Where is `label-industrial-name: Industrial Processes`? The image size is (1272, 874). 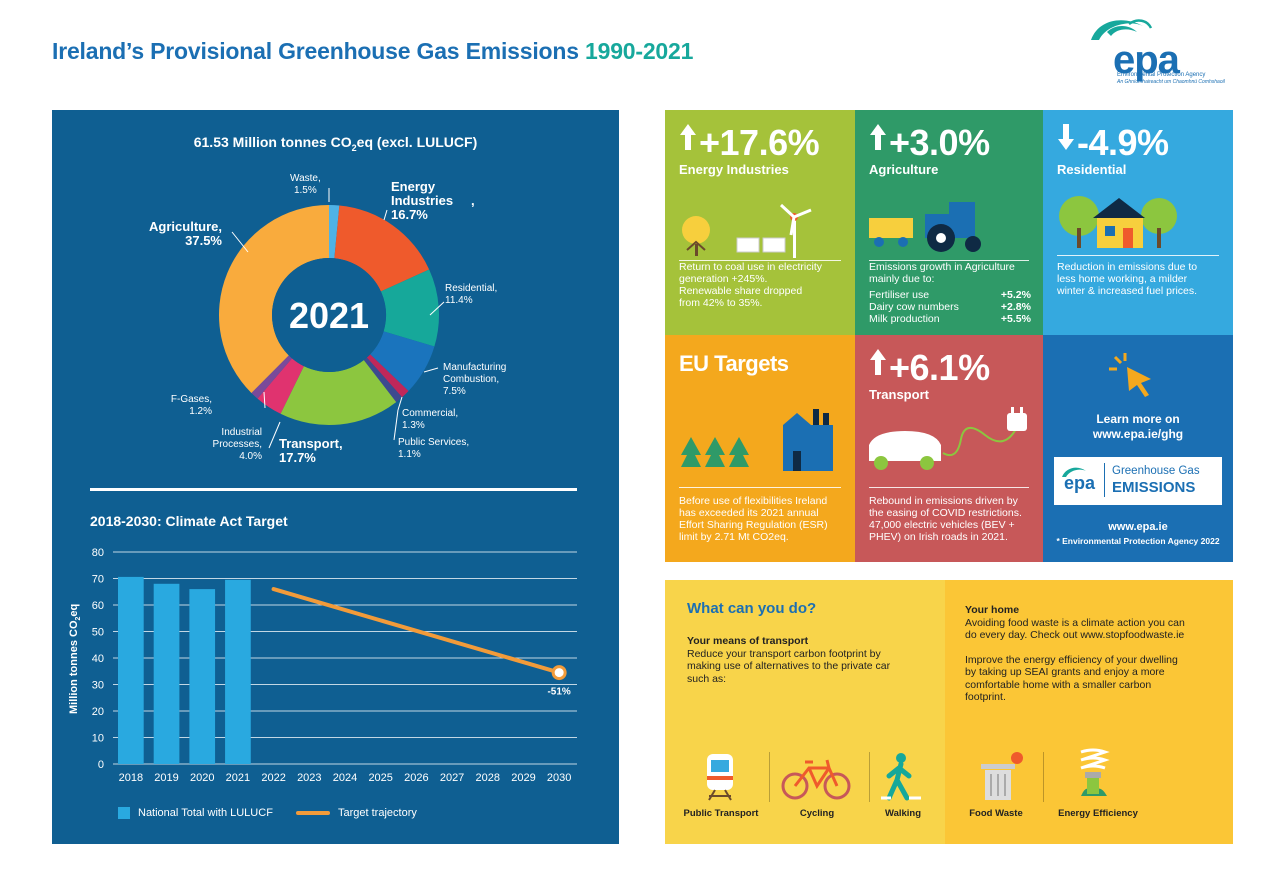
label-industrial-name: Industrial Processes is located at coordinates (237, 438).